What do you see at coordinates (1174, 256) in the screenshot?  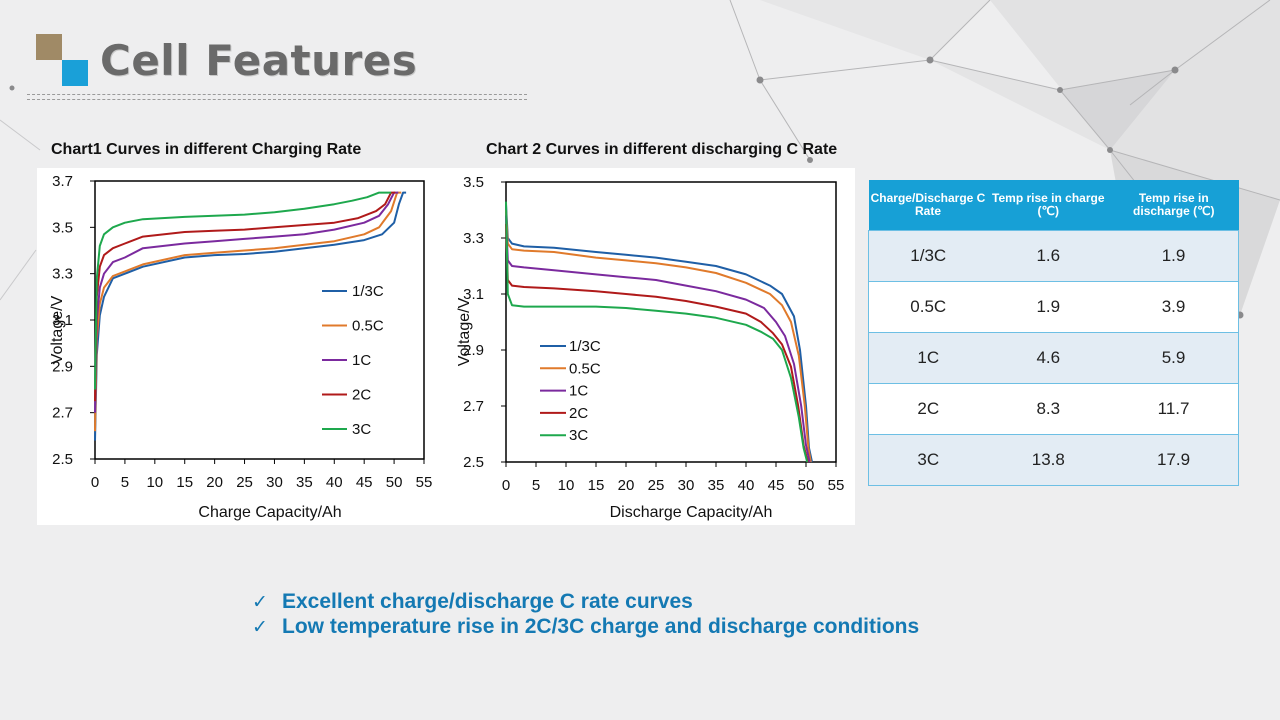 I see `table-cell-discharge-temp: 1.9` at bounding box center [1174, 256].